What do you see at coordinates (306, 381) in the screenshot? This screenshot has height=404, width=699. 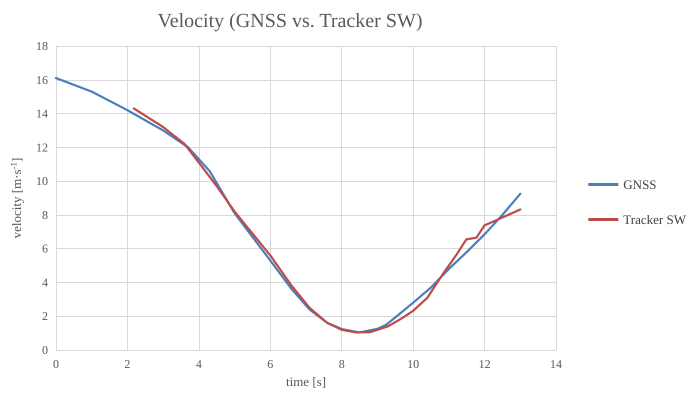 I see `x-axis-title: time [s]` at bounding box center [306, 381].